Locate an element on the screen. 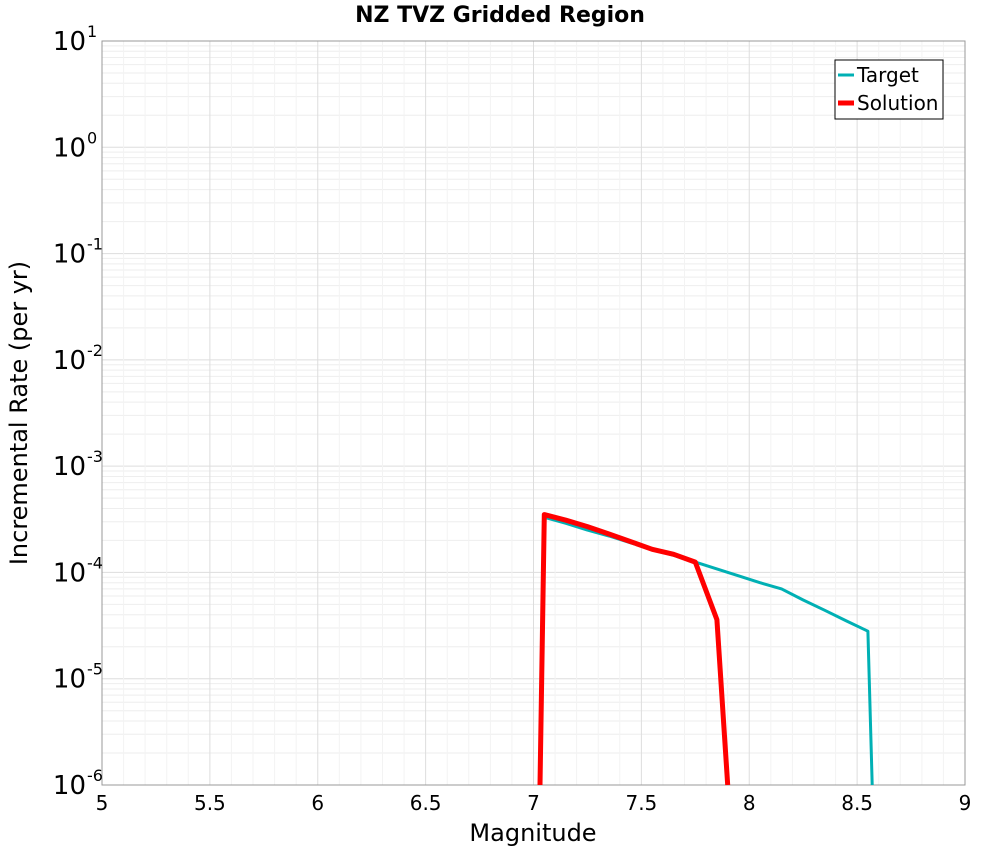 The width and height of the screenshot is (1000, 850). y-tick-exponent: -6 is located at coordinates (95, 775).